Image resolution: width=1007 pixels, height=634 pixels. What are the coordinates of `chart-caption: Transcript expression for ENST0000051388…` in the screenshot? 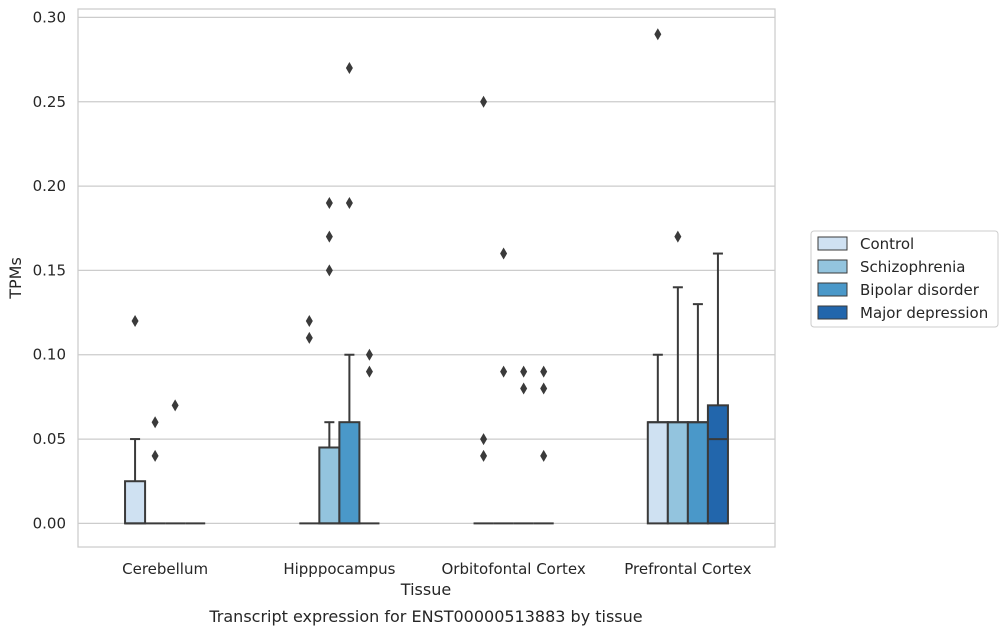 It's located at (425, 616).